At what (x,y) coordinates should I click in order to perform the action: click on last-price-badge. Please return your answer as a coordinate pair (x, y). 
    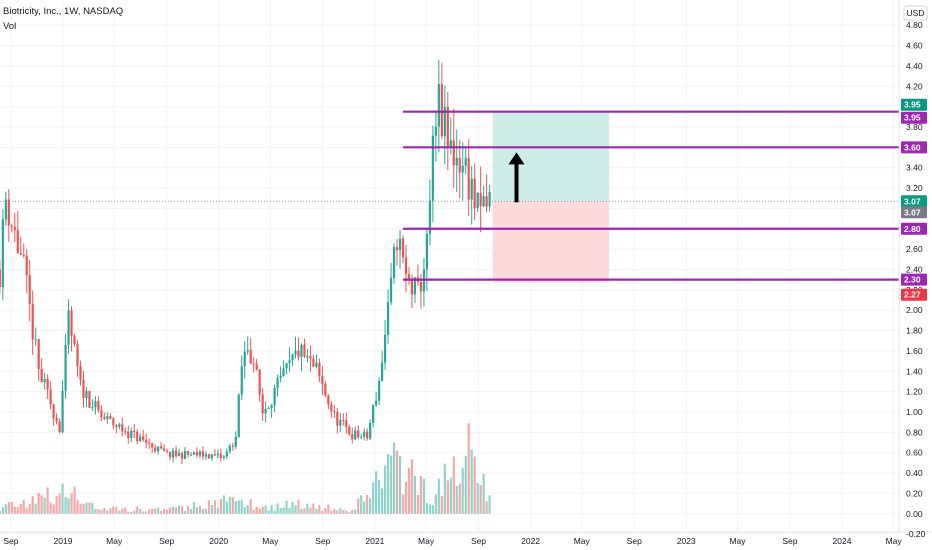
    Looking at the image, I should click on (914, 212).